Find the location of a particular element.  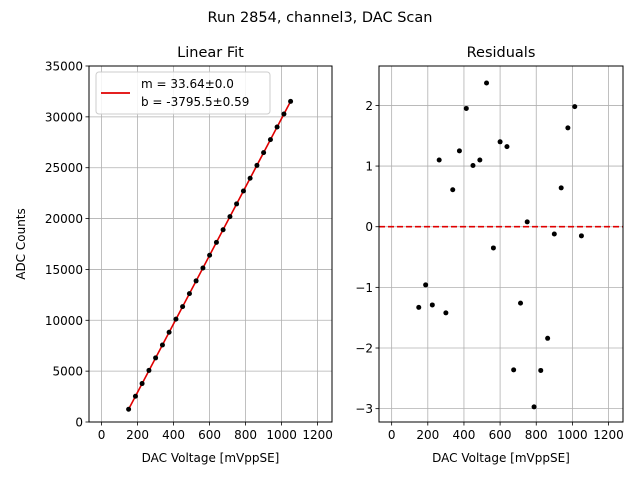

y-tick-label: 15000 is located at coordinates (64, 270).